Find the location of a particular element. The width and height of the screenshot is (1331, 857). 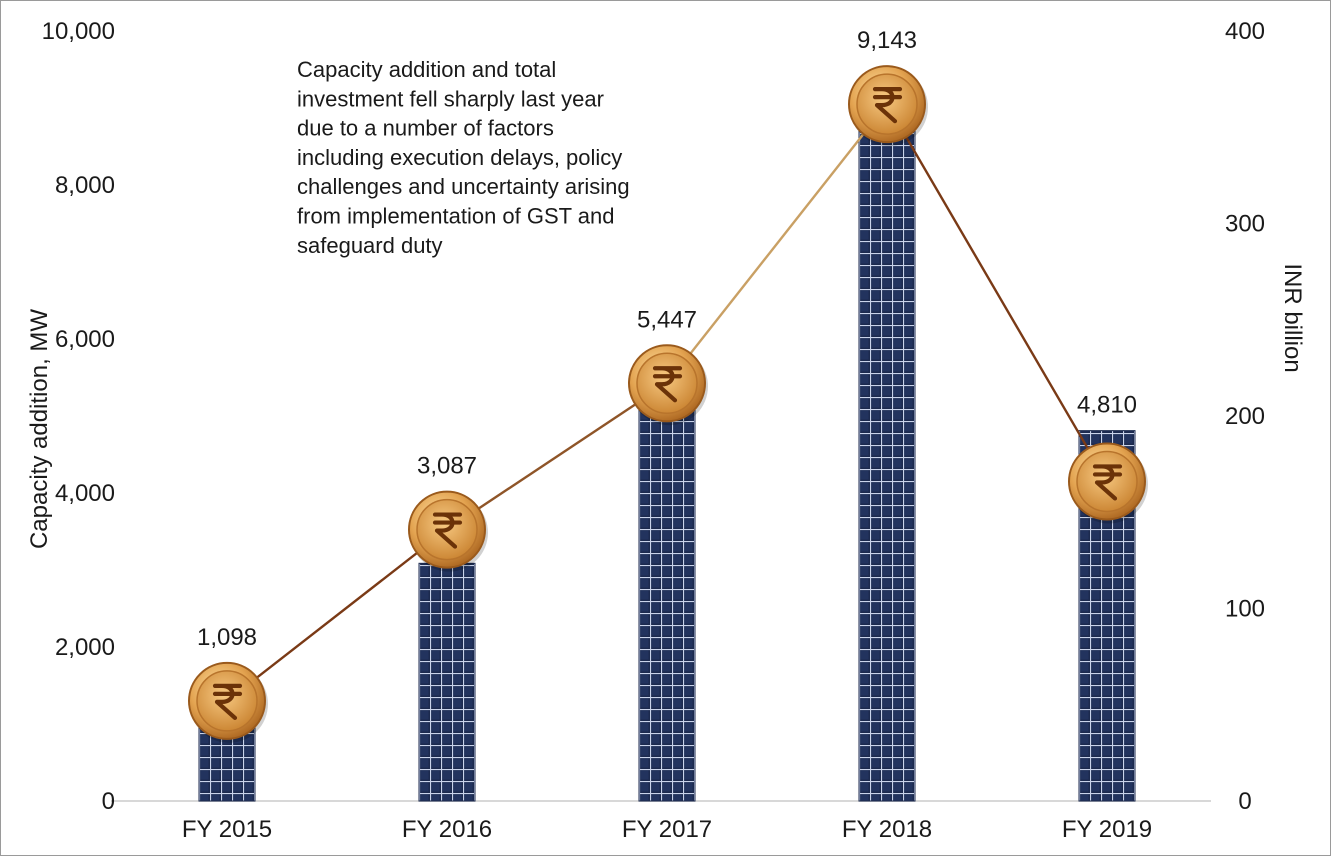

right-axis-tick-label: 200 is located at coordinates (1245, 416).